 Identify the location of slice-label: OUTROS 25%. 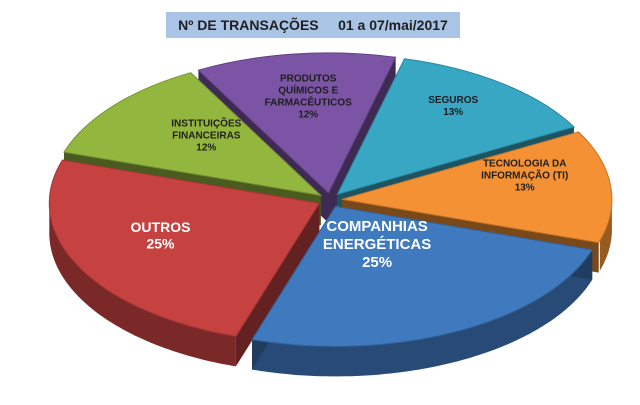
(161, 235).